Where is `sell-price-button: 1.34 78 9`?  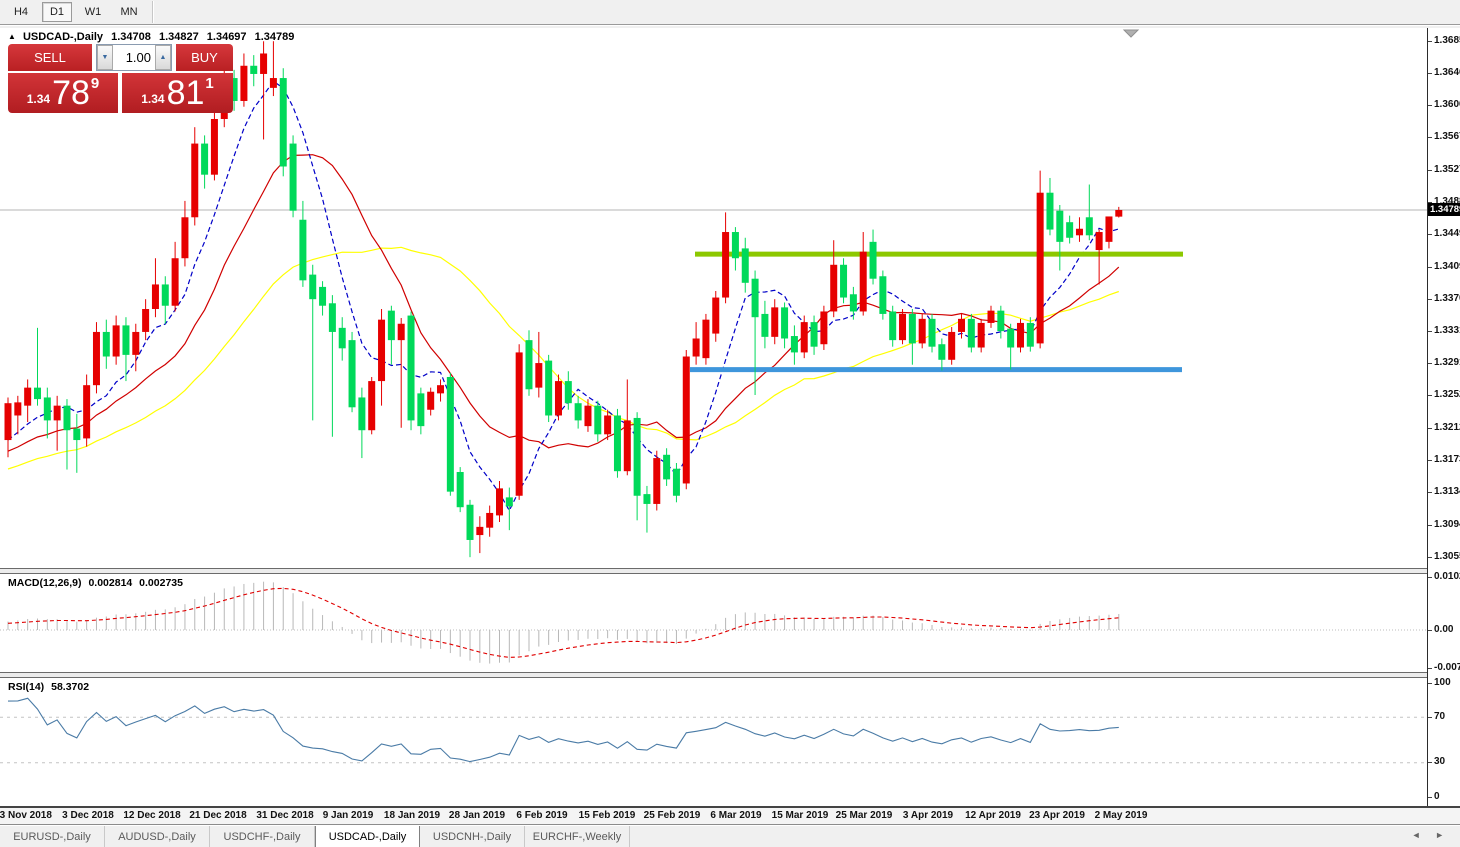
sell-price-button: 1.34 78 9 is located at coordinates (63, 93).